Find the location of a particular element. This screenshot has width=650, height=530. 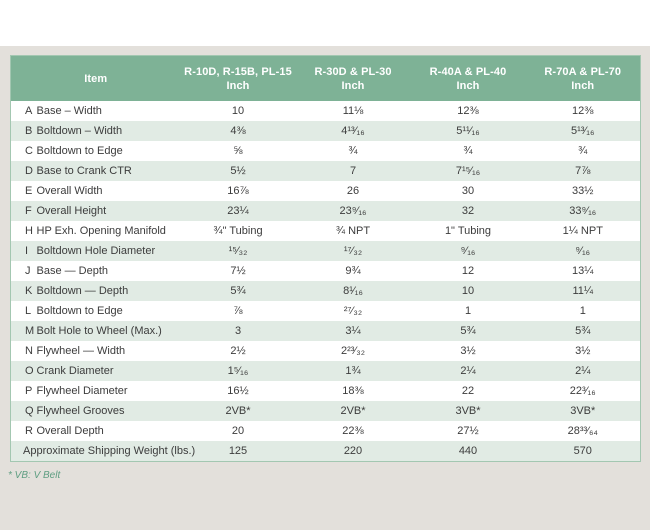

row-value: 16⅞ is located at coordinates (238, 191).